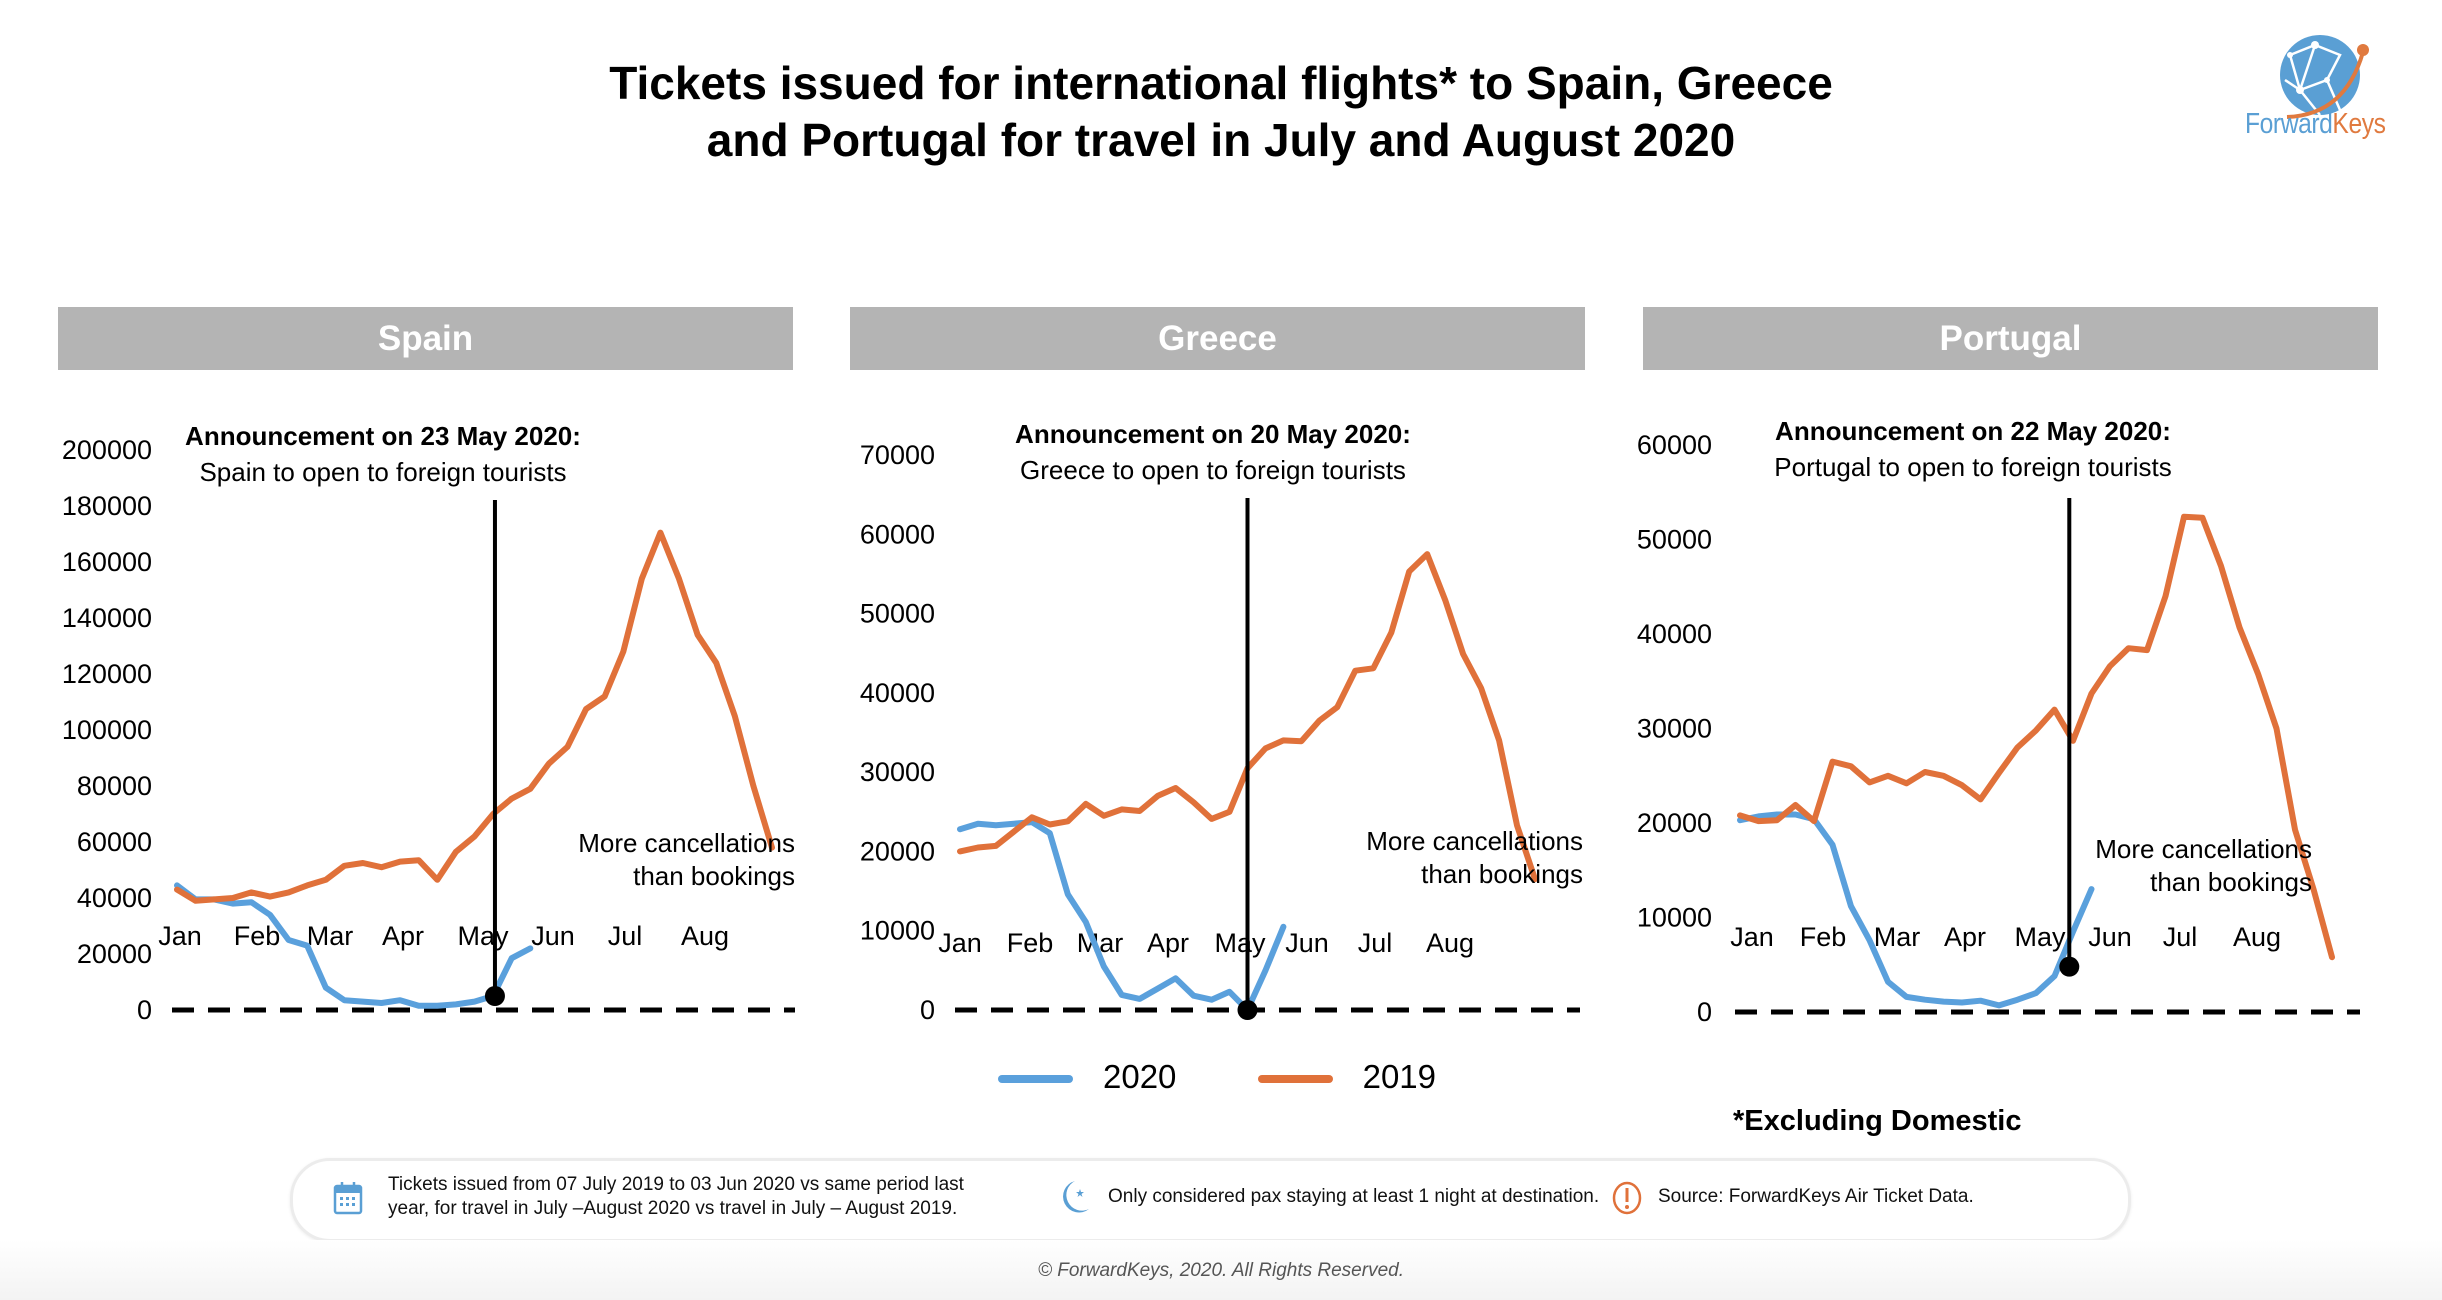  What do you see at coordinates (1076, 1197) in the screenshot?
I see `moon-icon` at bounding box center [1076, 1197].